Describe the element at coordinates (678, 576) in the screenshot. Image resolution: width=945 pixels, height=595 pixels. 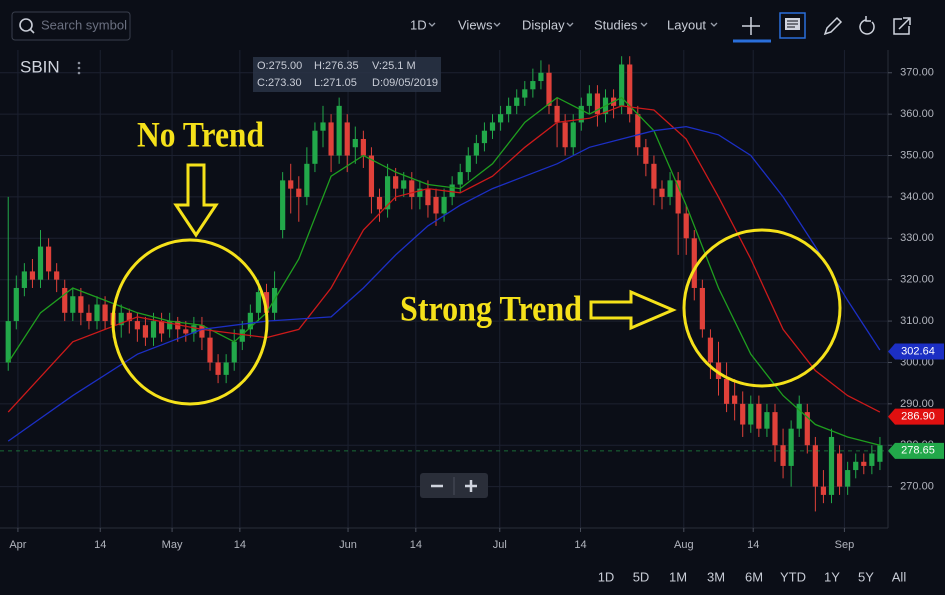
I see `range-button: 1M` at that location.